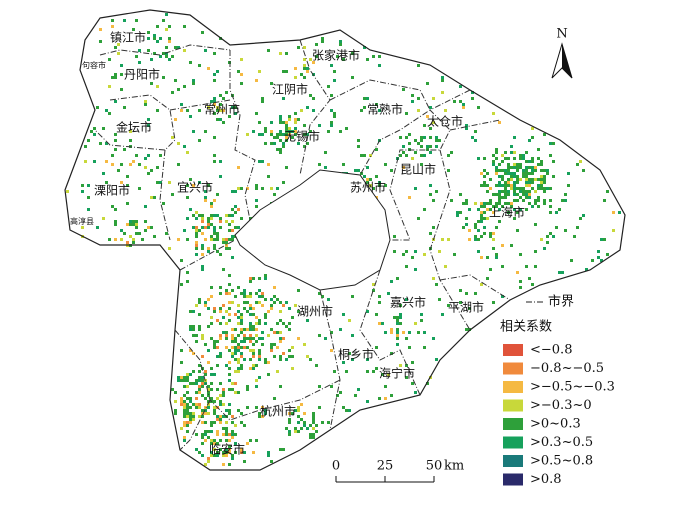 The height and width of the screenshot is (515, 700). I want to click on north-arrow-half, so click(567, 61).